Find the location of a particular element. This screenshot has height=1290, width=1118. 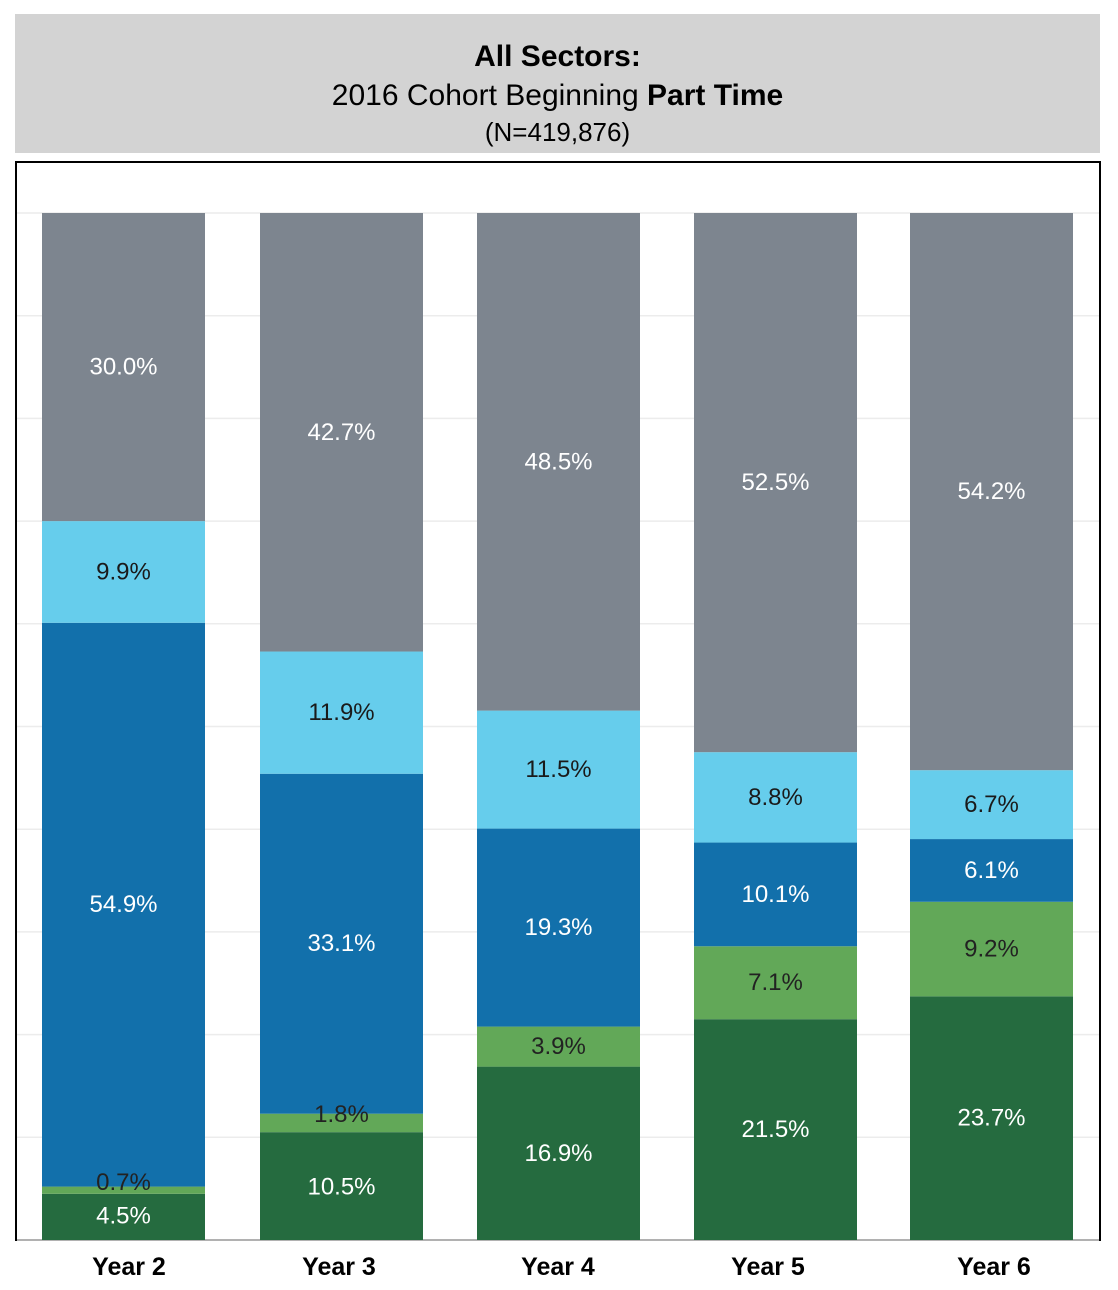

chart-subtitle: 2016 Cohort Beginning Part Time is located at coordinates (557, 96).